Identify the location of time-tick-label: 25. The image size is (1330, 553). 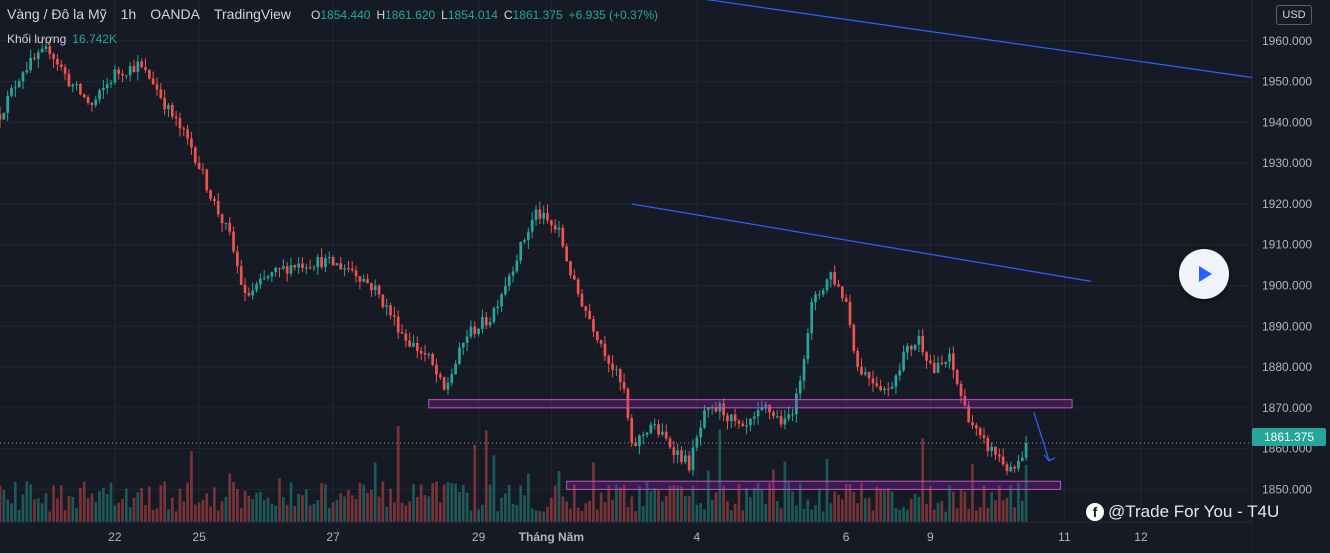
(199, 537).